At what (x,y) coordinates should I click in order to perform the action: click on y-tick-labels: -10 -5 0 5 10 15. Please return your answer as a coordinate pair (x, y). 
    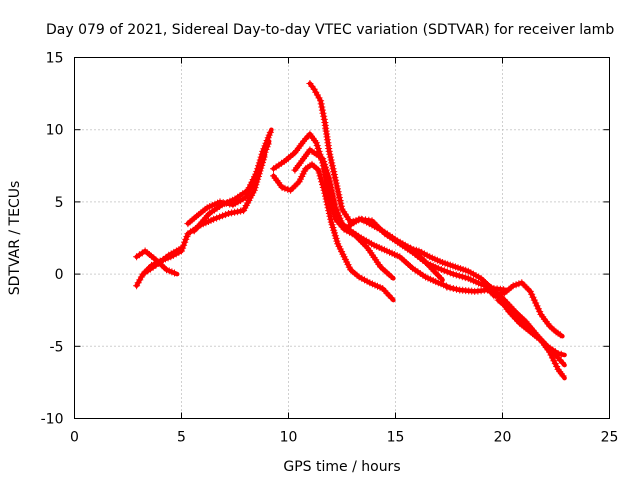
    Looking at the image, I should click on (52, 239).